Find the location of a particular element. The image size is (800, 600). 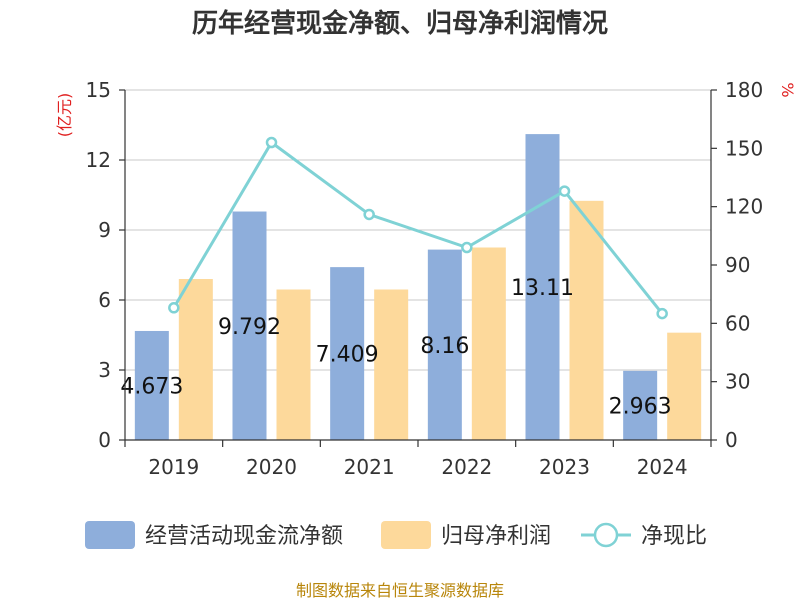

x-axis-tick-label: 2023 is located at coordinates (564, 467).